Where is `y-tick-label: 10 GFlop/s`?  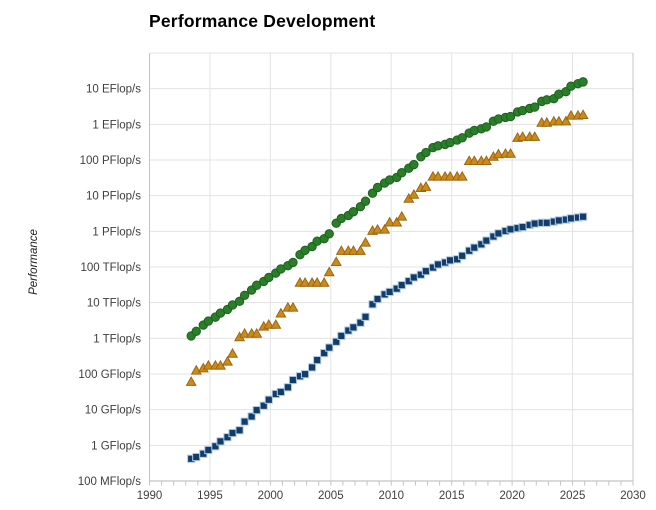 y-tick-label: 10 GFlop/s is located at coordinates (113, 411).